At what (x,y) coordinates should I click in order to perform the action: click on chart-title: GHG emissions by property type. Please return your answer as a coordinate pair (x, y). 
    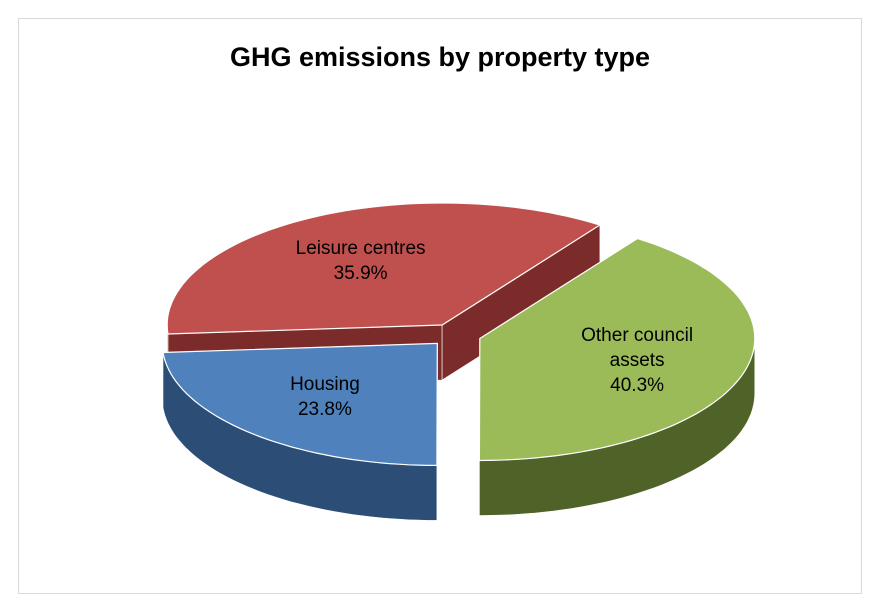
    Looking at the image, I should click on (440, 57).